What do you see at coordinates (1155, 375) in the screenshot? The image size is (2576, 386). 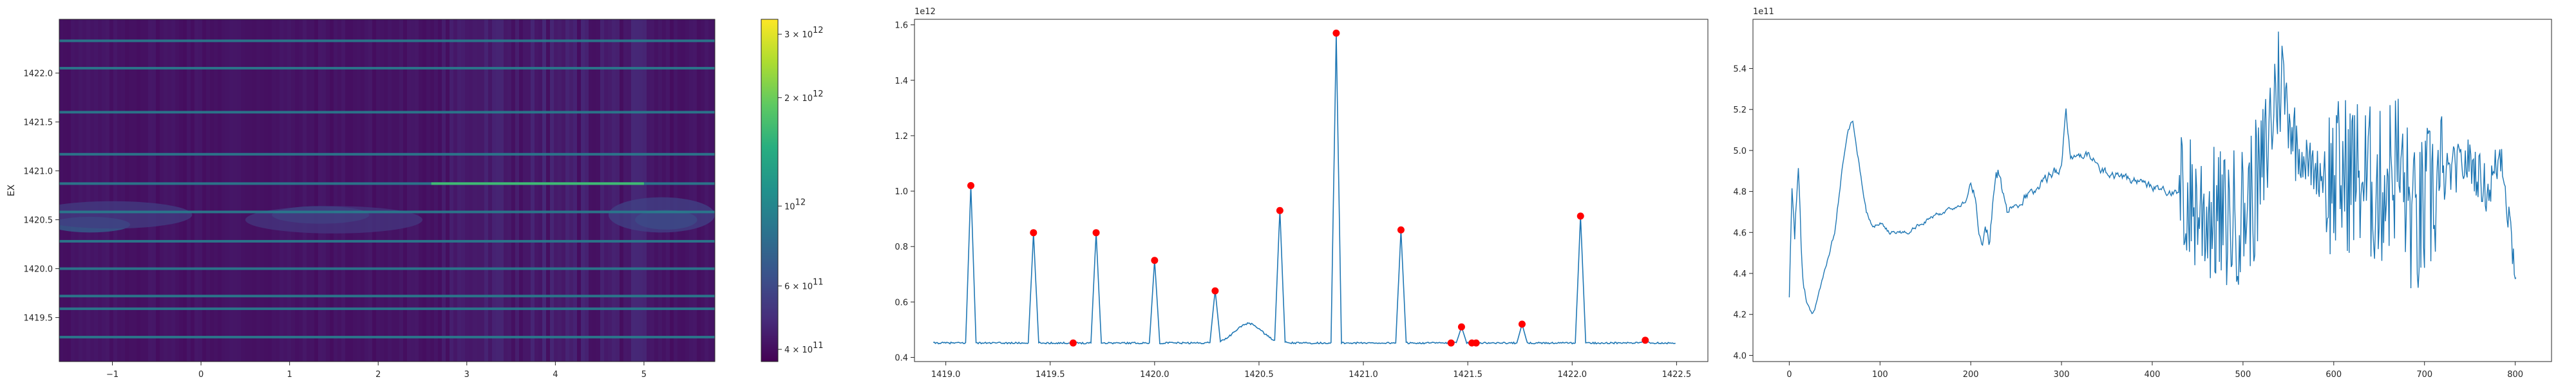 I see `l1-x-tick-label: 1420.0` at bounding box center [1155, 375].